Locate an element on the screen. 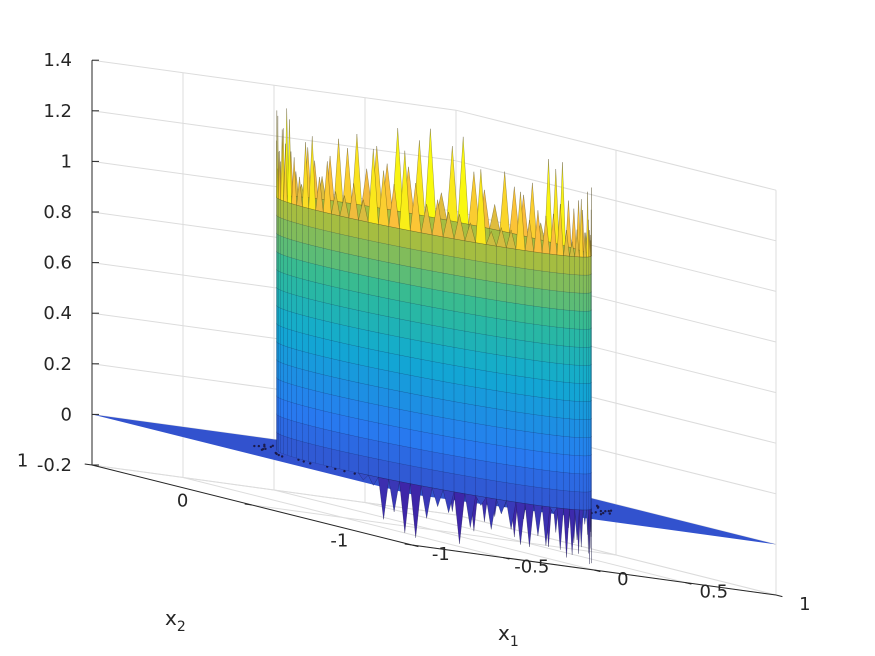 The image size is (875, 656). x1-tick-label: -1 is located at coordinates (441, 554).